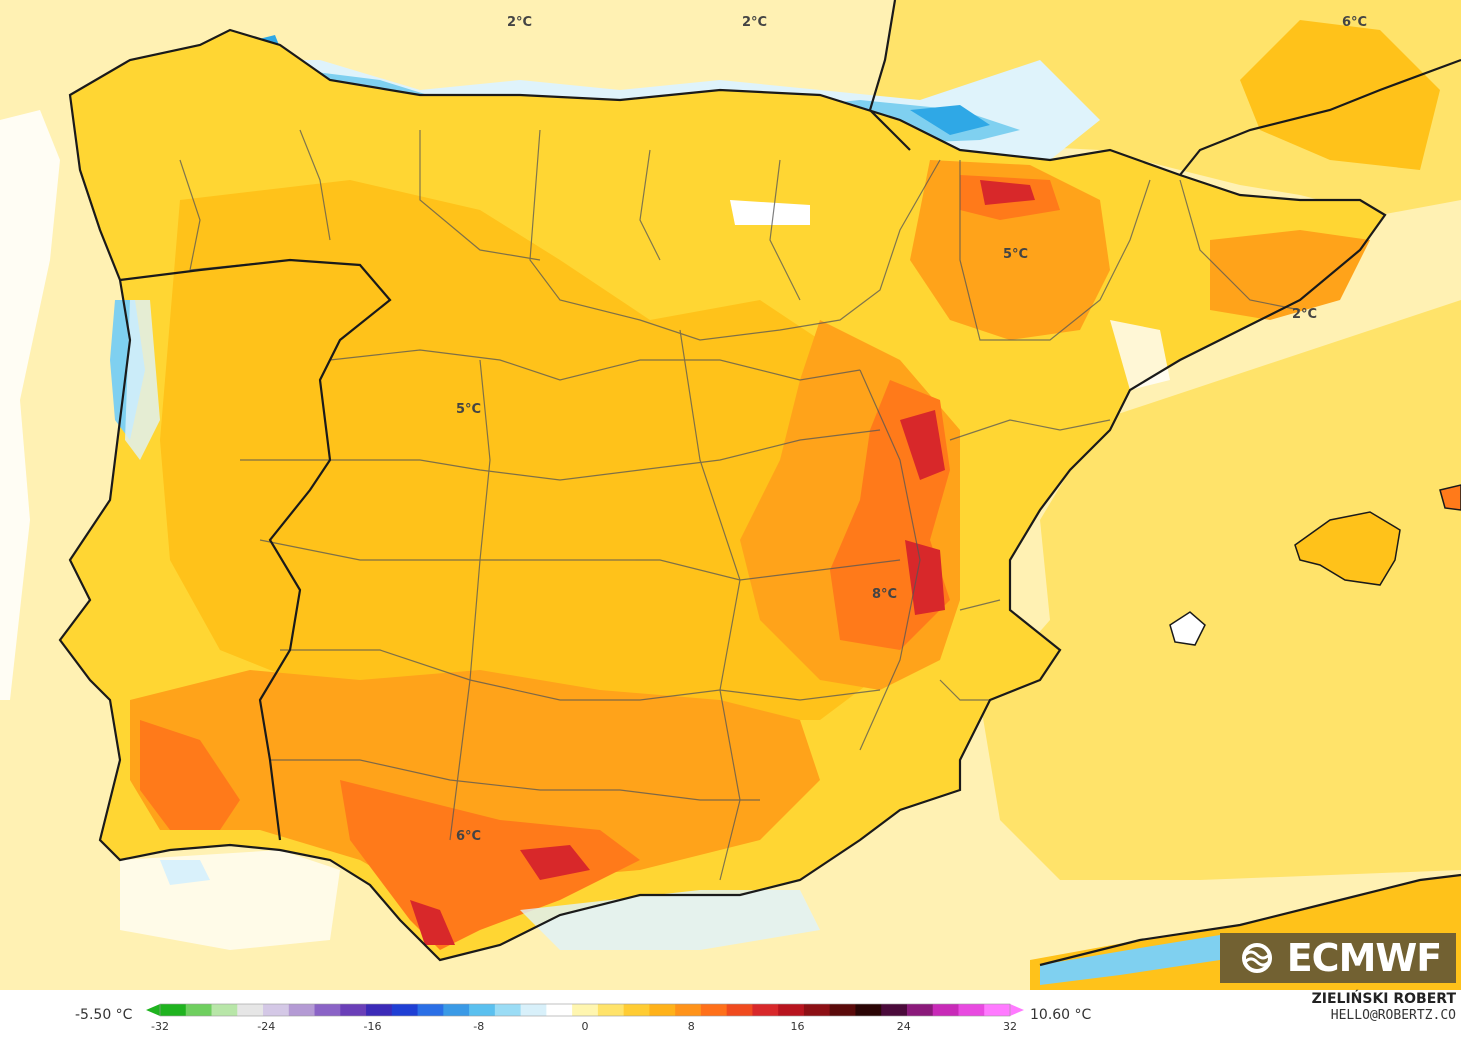 This screenshot has height=1039, width=1461. I want to click on legend-left-arrow, so click(153, 1010).